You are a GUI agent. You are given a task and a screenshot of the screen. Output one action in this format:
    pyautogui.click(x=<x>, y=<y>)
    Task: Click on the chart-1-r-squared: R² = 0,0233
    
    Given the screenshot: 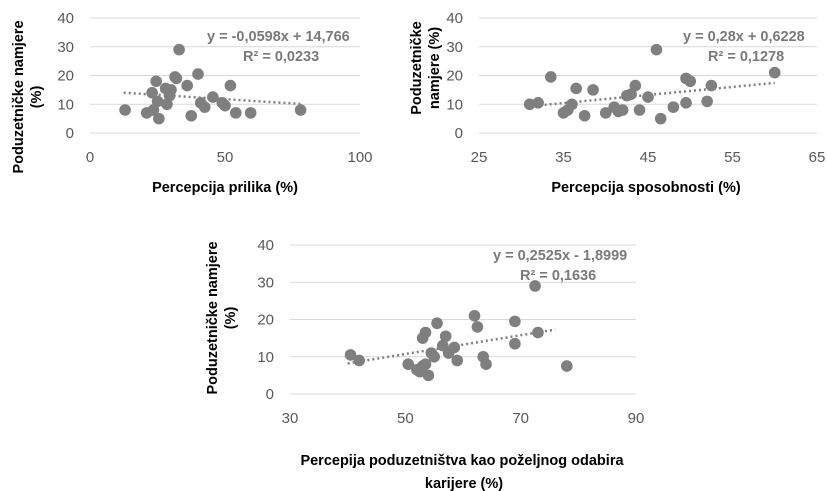 What is the action you would take?
    pyautogui.click(x=281, y=57)
    